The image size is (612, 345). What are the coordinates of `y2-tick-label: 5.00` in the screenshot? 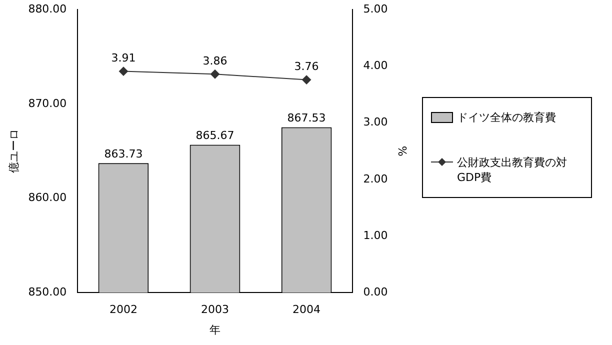 It's located at (375, 9).